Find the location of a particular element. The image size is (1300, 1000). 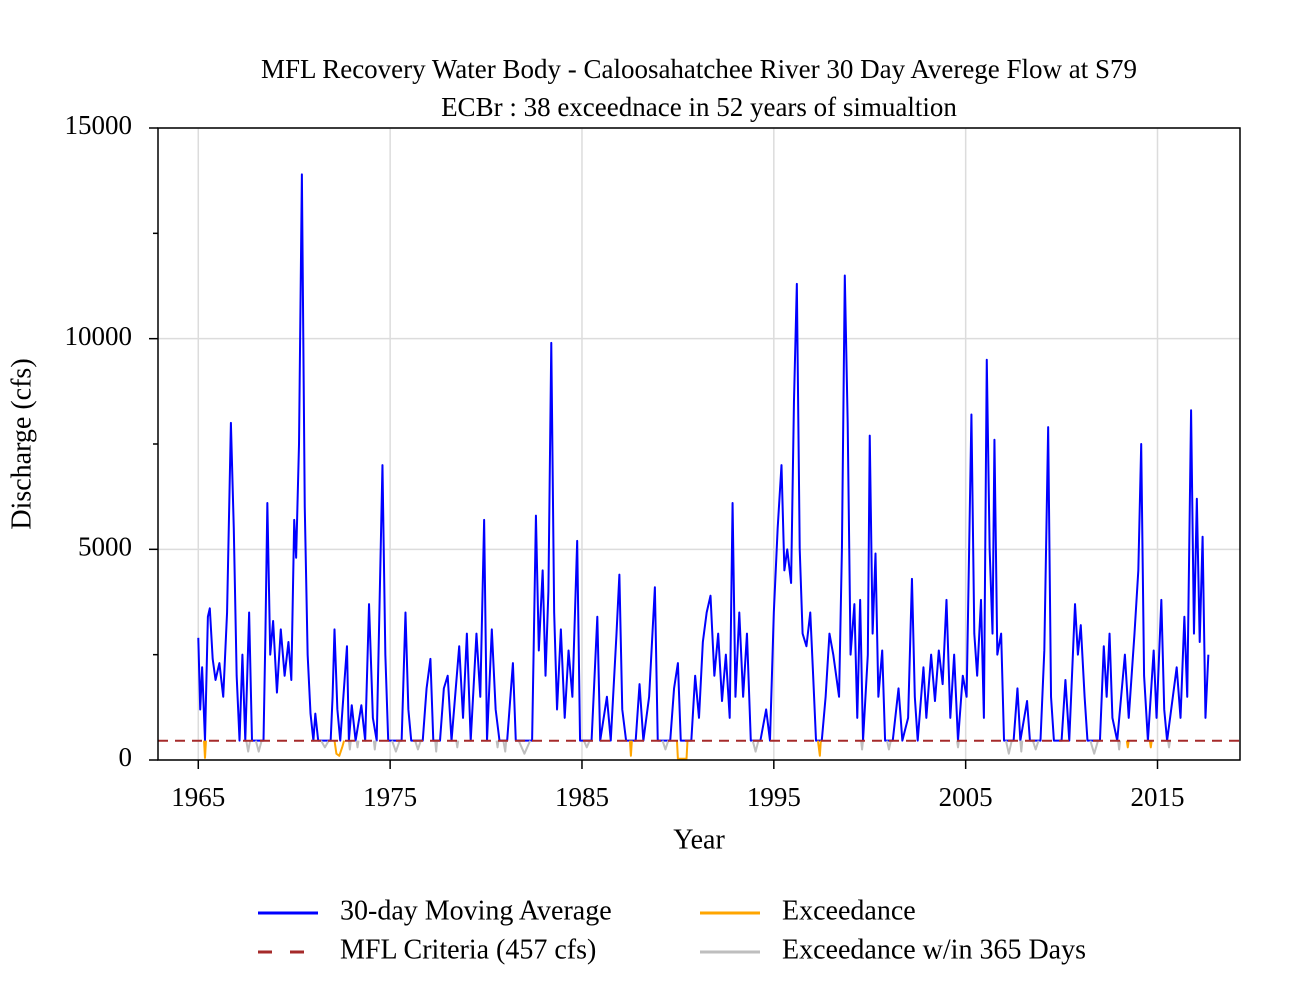

x-tick-label: 1985 is located at coordinates (582, 797).